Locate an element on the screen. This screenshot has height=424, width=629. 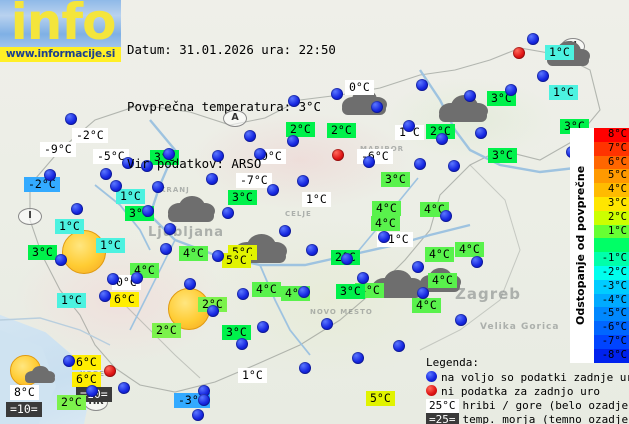
scale-row: -6°C is located at coordinates (611, 328).